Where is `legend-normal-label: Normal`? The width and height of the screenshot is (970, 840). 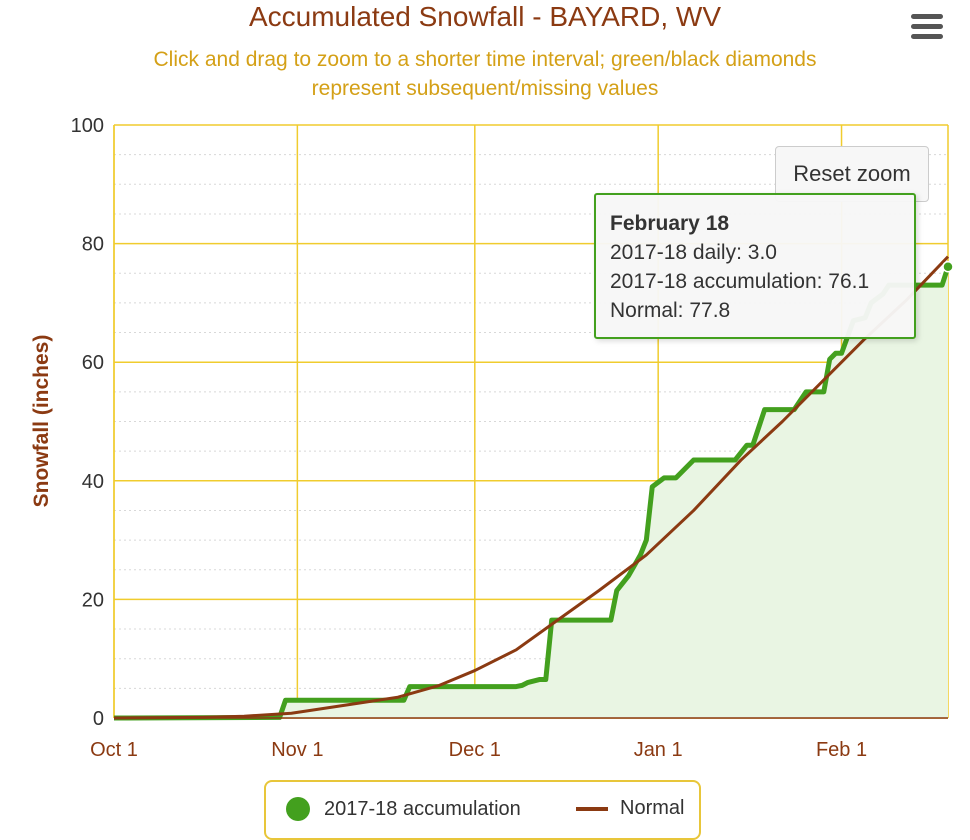 legend-normal-label: Normal is located at coordinates (652, 808).